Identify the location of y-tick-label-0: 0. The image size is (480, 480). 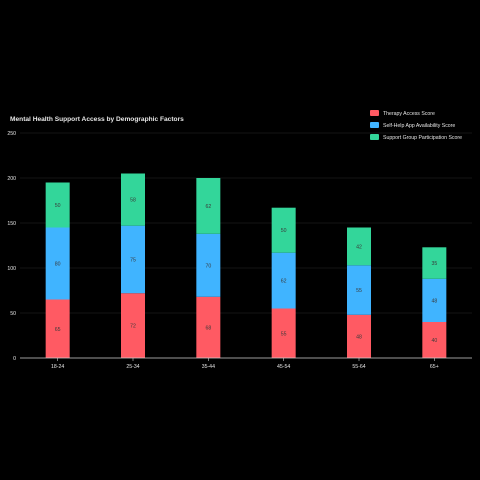
(14, 359).